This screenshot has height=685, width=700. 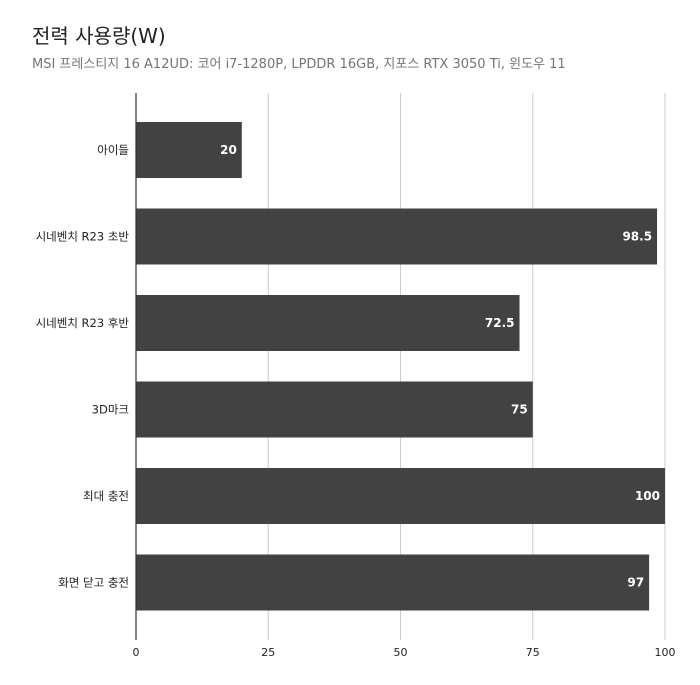 I want to click on data-label: 72.5, so click(x=500, y=323).